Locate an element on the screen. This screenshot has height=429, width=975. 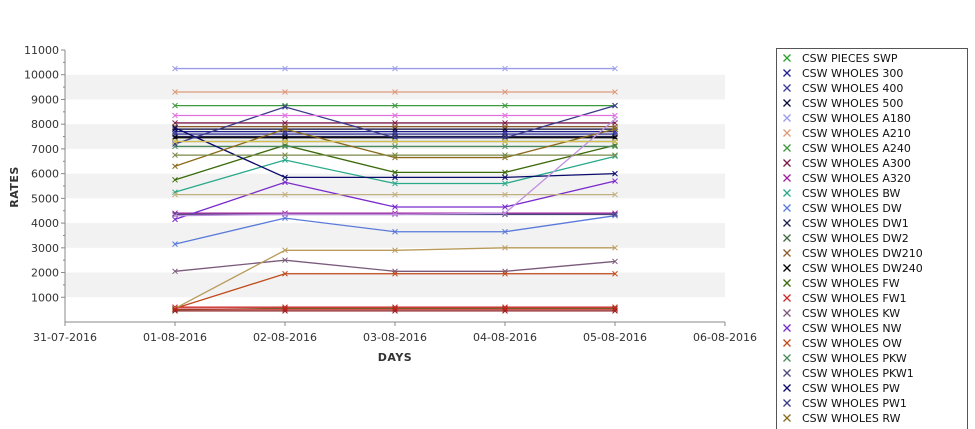
series-line is located at coordinates (395, 265).